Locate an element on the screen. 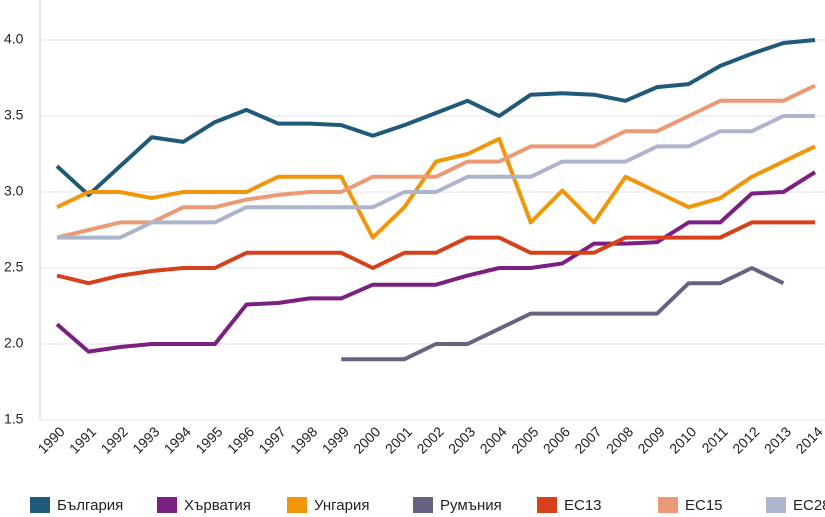  x-tick-label: 1996 is located at coordinates (240, 439).